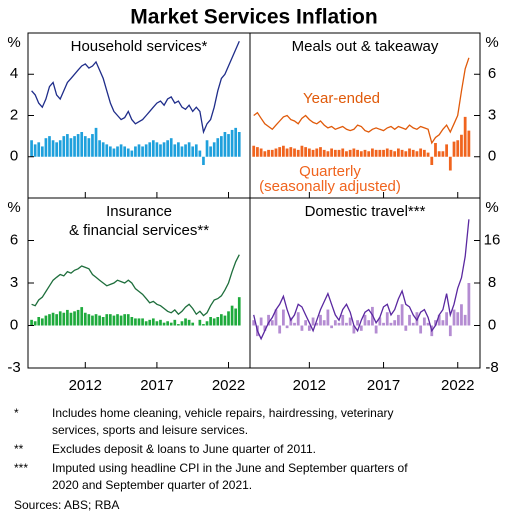 The height and width of the screenshot is (517, 508). What do you see at coordinates (139, 46) in the screenshot?
I see `panel-title: Household services*` at bounding box center [139, 46].